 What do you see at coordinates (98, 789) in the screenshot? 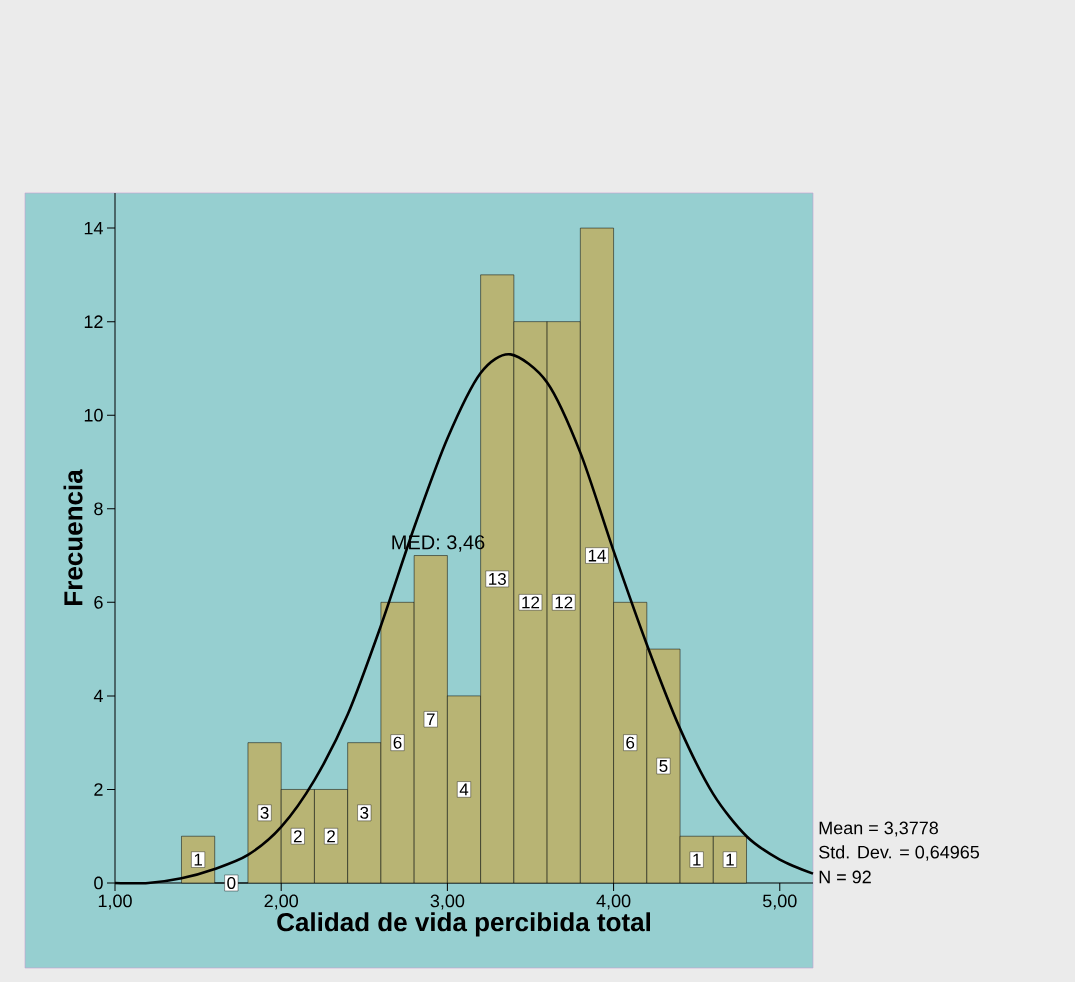
I see `y-tick-label: 2` at bounding box center [98, 789].